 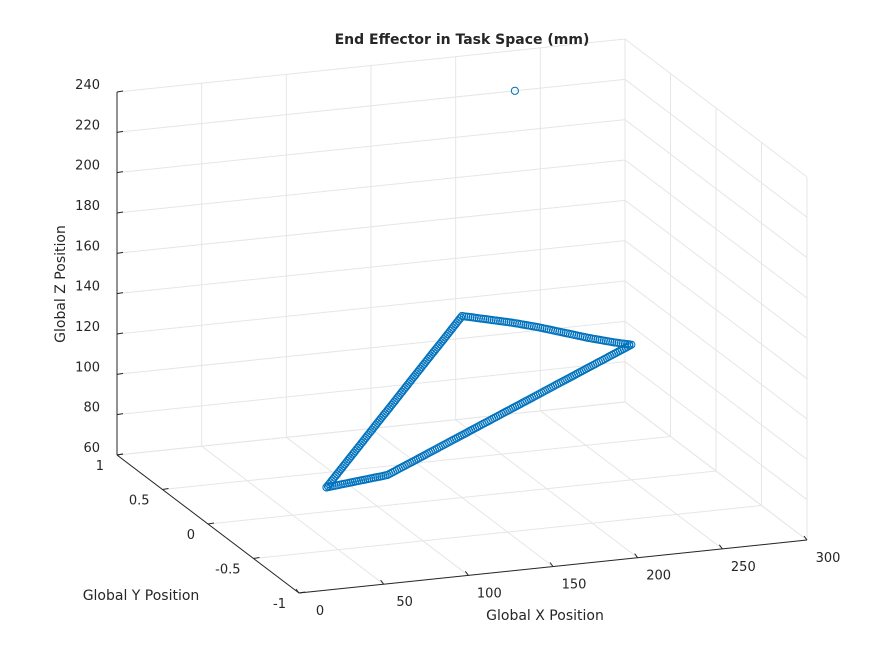 What do you see at coordinates (743, 567) in the screenshot?
I see `x-tick-label: 250` at bounding box center [743, 567].